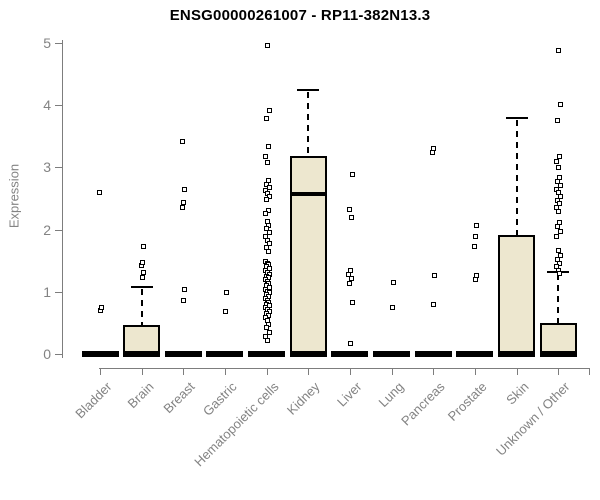 The height and width of the screenshot is (500, 600). I want to click on x-tick-label: Brain, so click(140, 395).